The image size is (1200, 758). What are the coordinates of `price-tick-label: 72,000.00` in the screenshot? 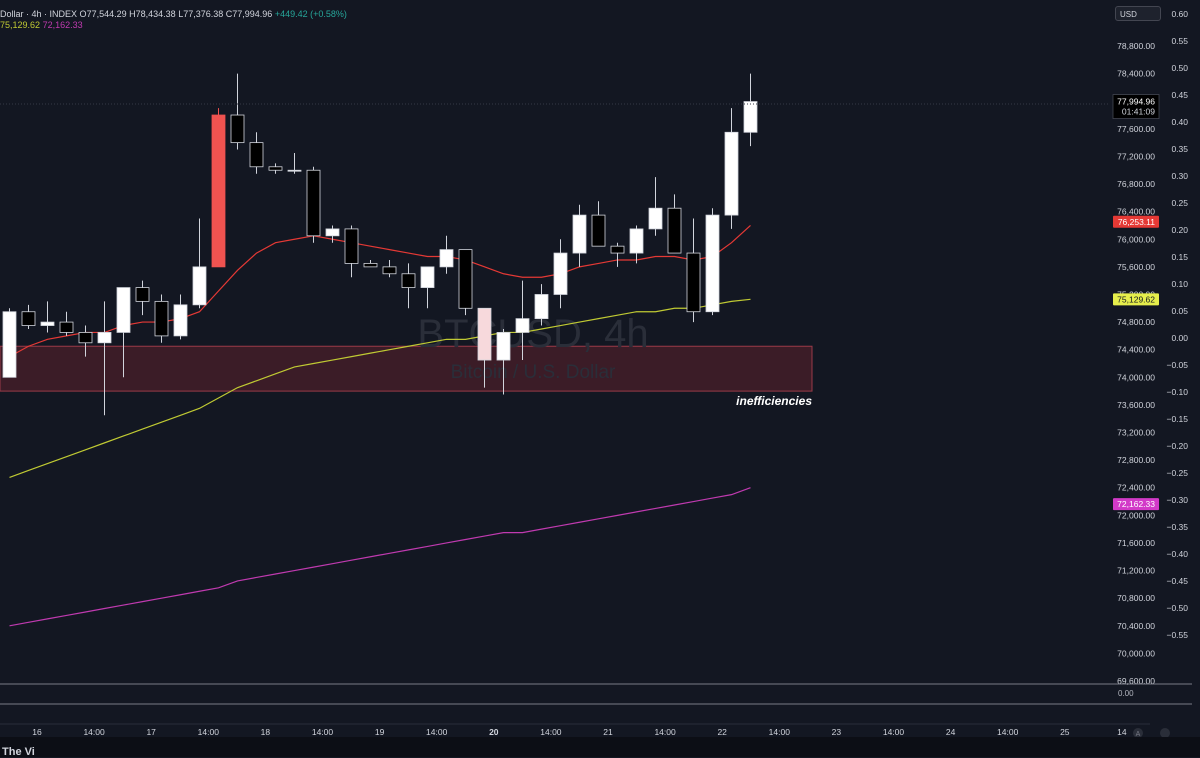 It's located at (1136, 515).